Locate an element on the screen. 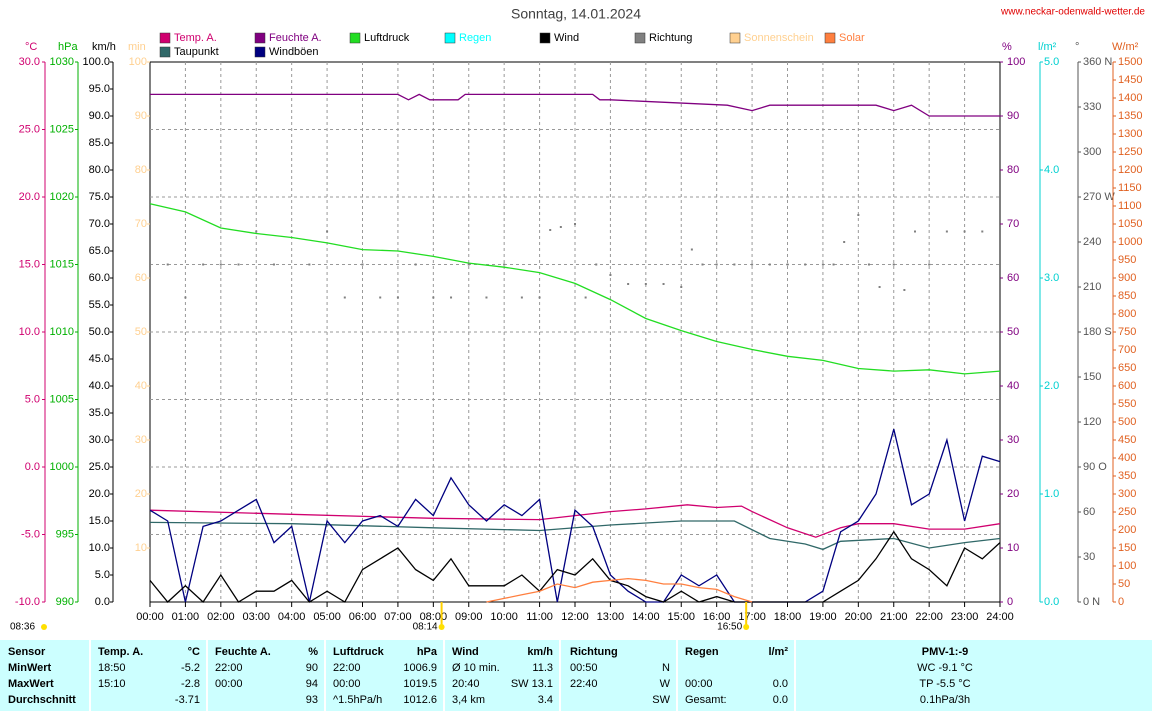 Image resolution: width=1152 pixels, height=711 pixels. y-tick-label: 80 is located at coordinates (1013, 170).